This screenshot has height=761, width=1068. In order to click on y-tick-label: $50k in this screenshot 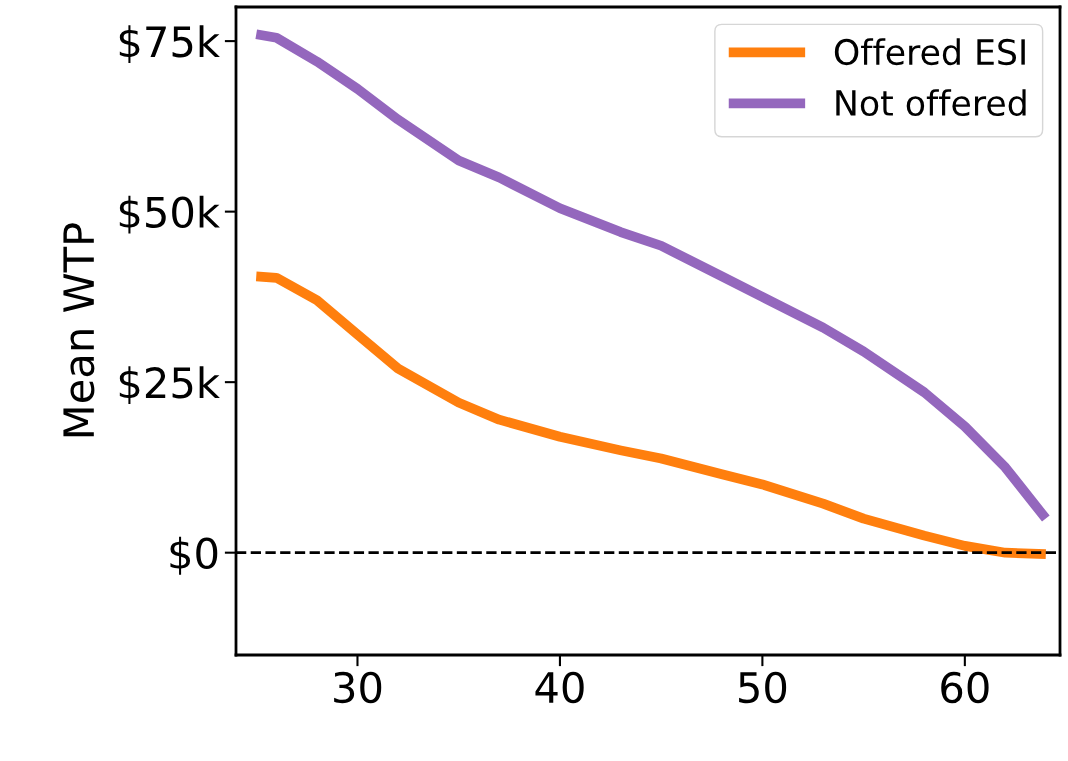, I will do `click(169, 214)`.